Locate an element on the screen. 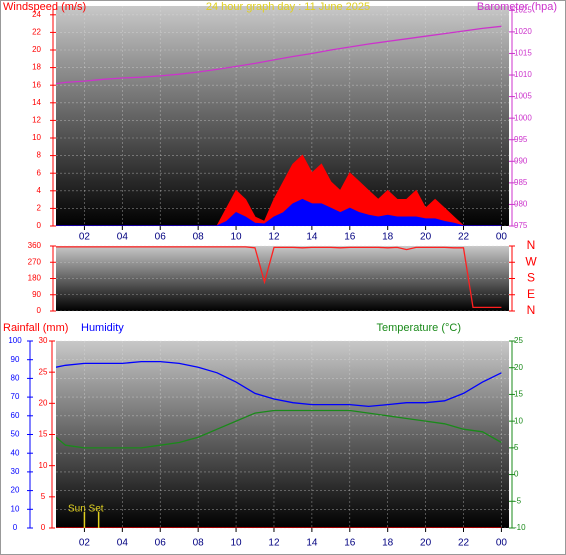 Image resolution: width=566 pixels, height=555 pixels. y-tick-label: 50 is located at coordinates (15, 434).